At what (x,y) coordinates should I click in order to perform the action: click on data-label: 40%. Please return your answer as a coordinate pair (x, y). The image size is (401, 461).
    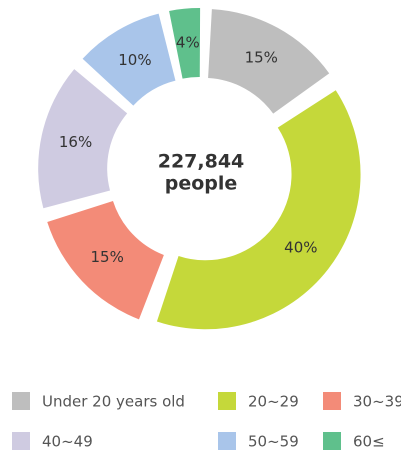
    Looking at the image, I should click on (300, 248).